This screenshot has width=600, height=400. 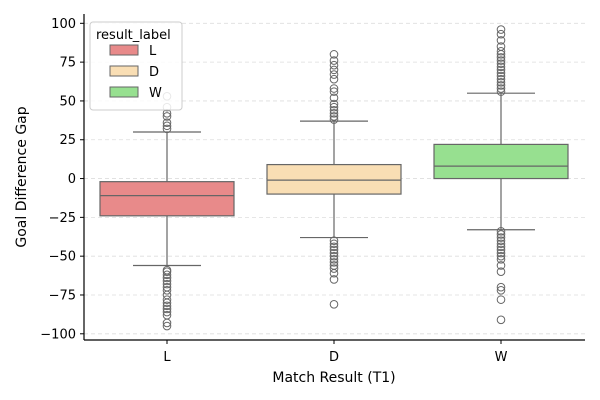 I want to click on legend: result_label LDW, so click(x=136, y=66).